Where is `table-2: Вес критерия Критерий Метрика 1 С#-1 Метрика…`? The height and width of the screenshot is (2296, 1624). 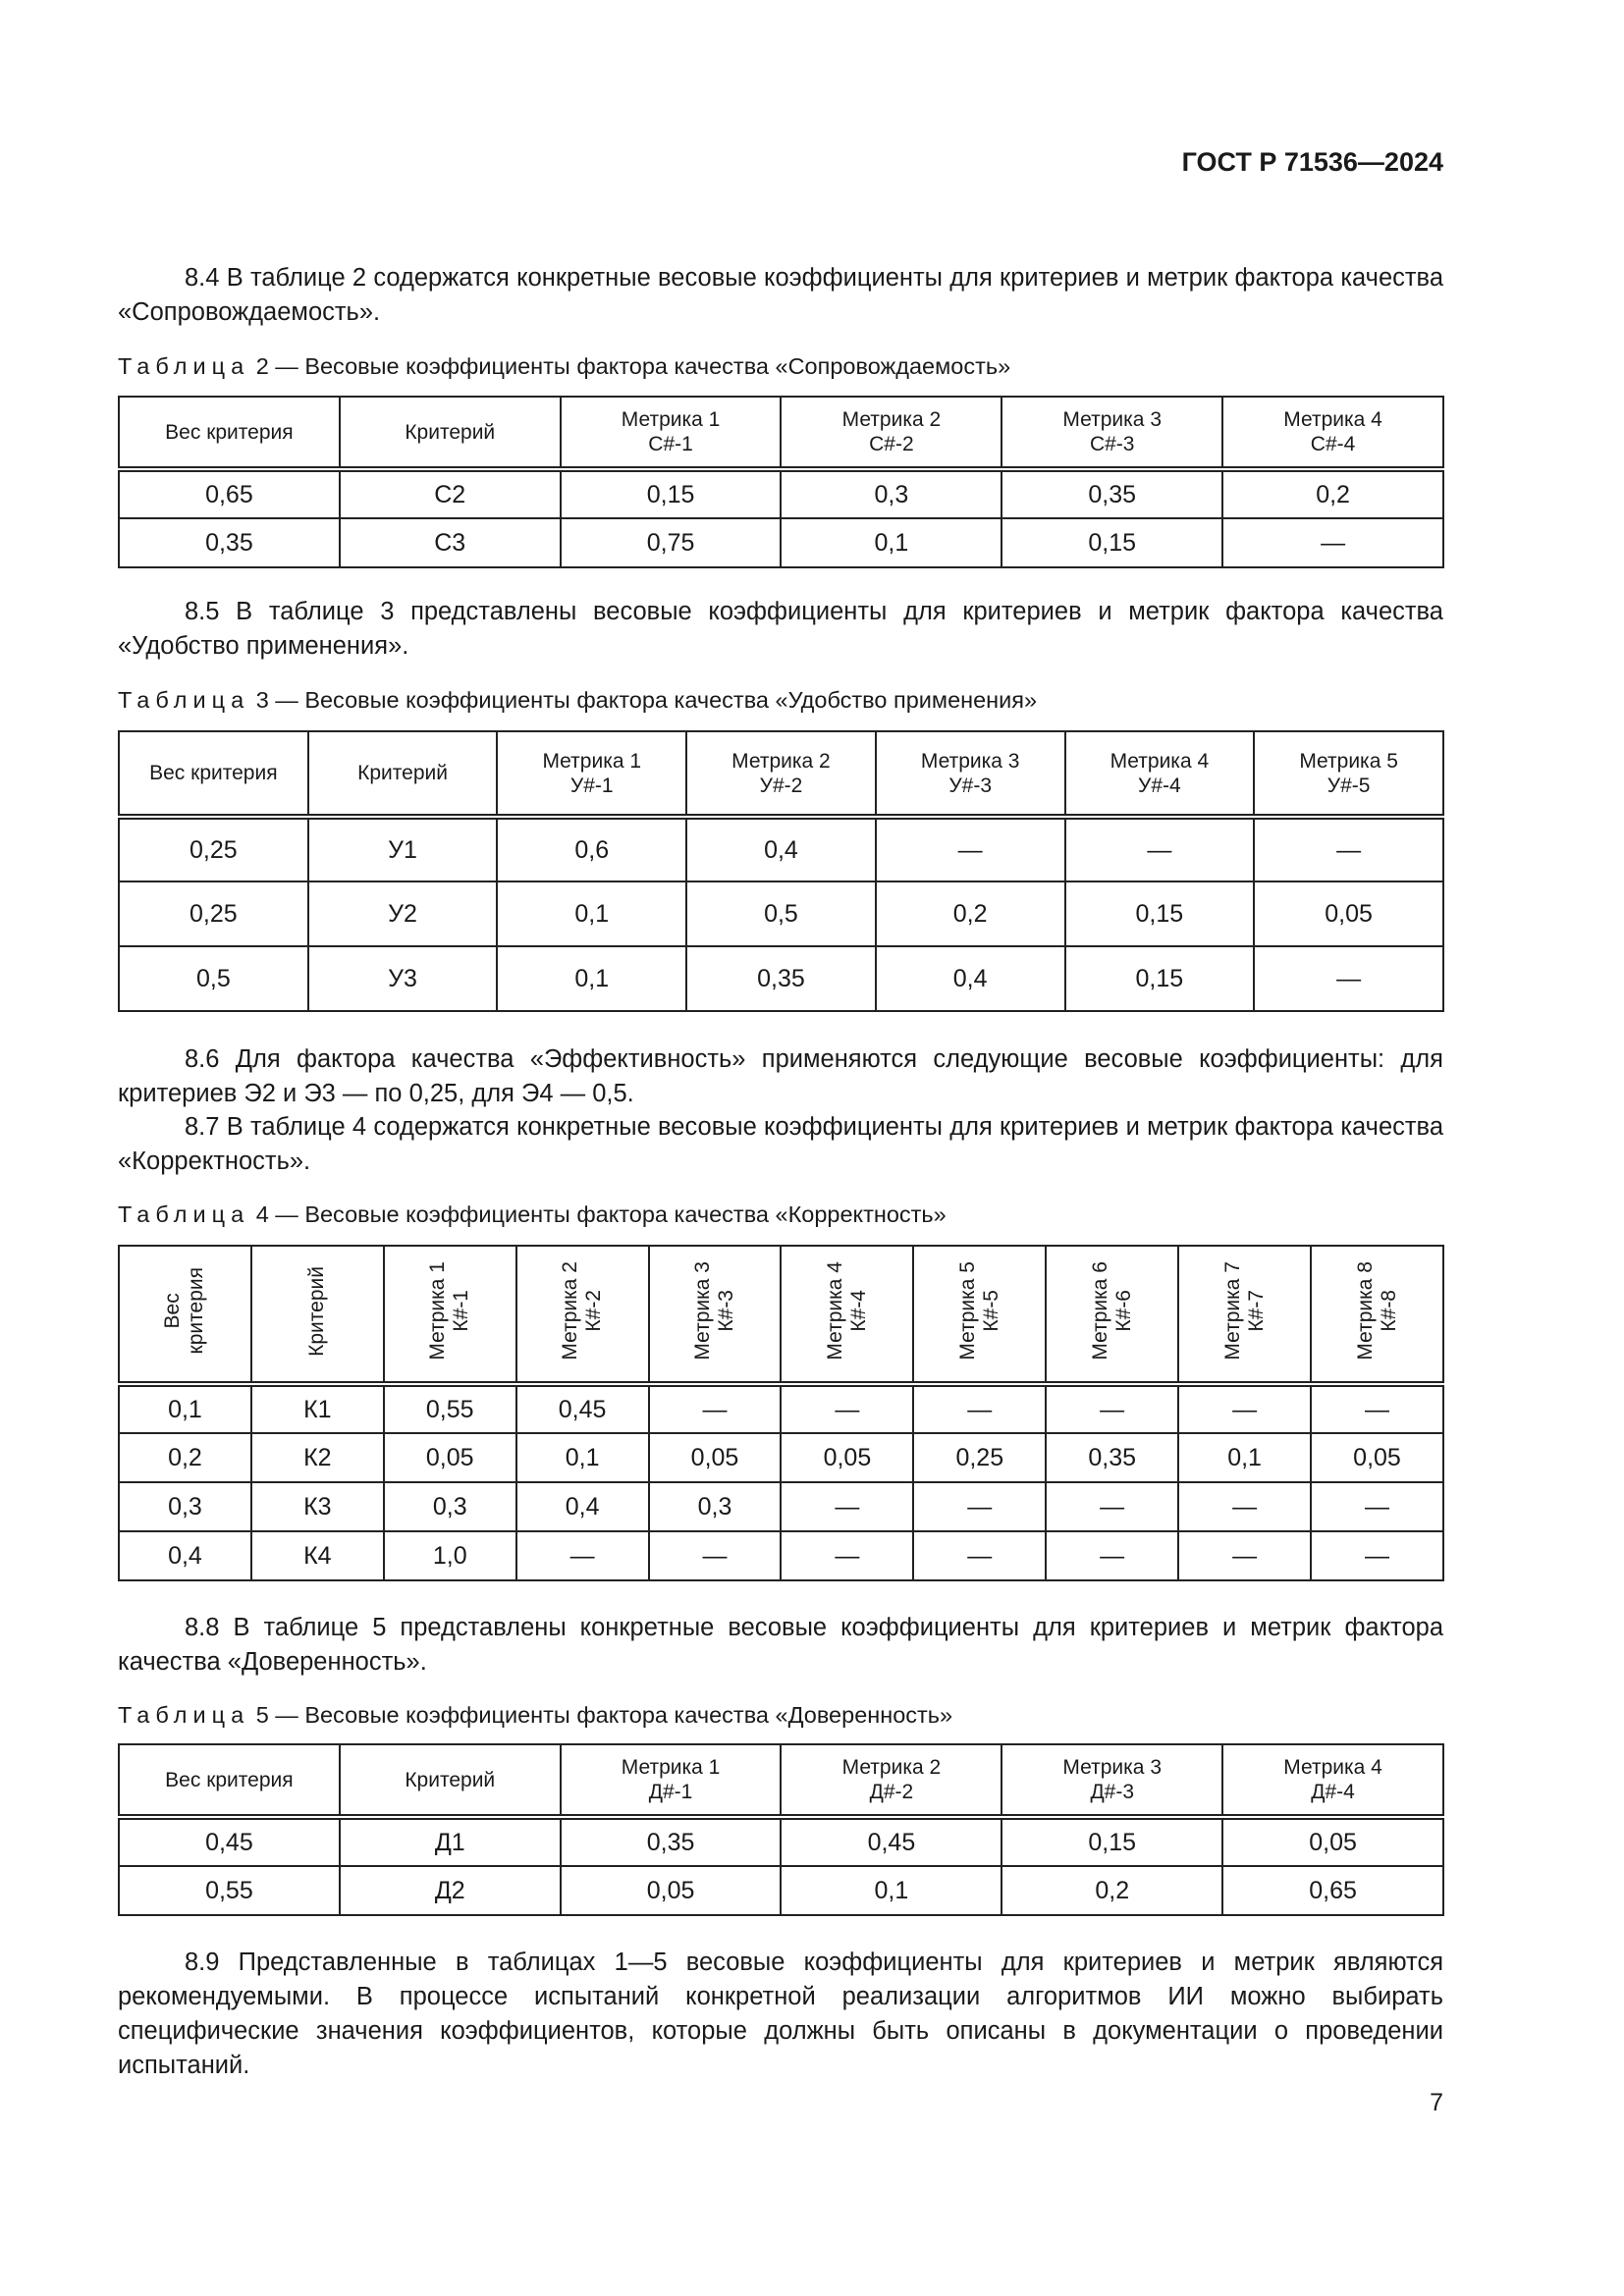
table-2: Вес критерия Критерий Метрика 1 С#-1 Метрика… is located at coordinates (781, 482).